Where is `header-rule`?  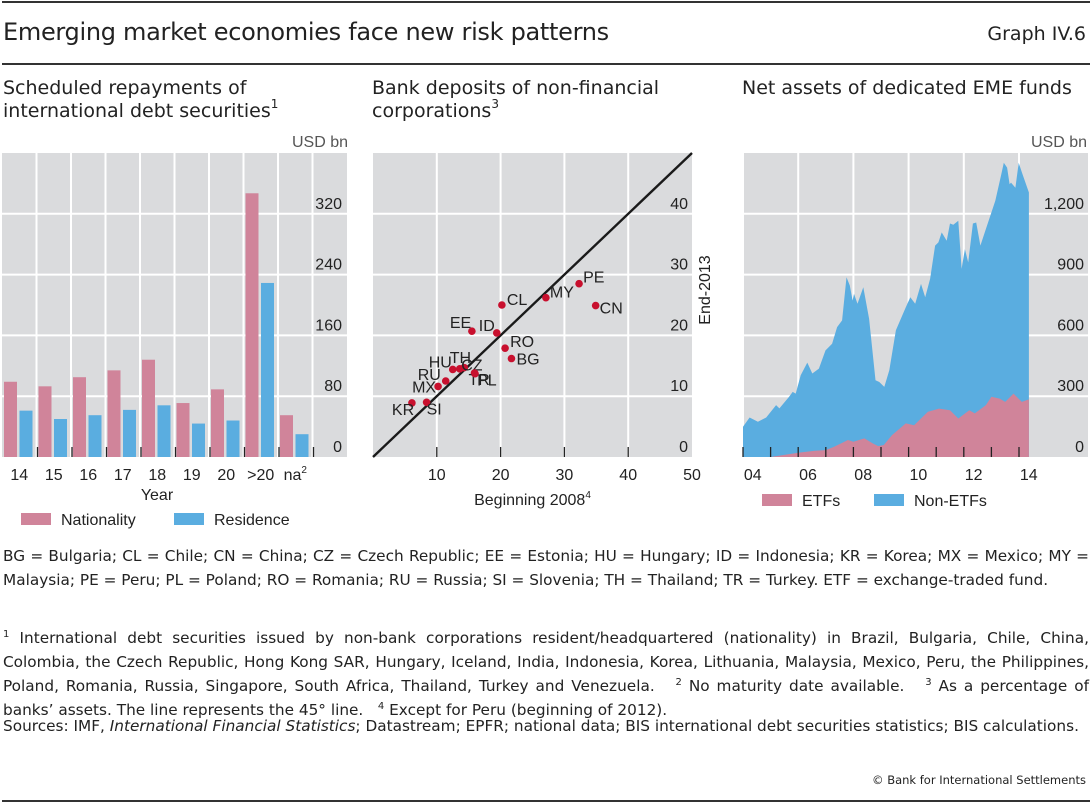 header-rule is located at coordinates (546, 64).